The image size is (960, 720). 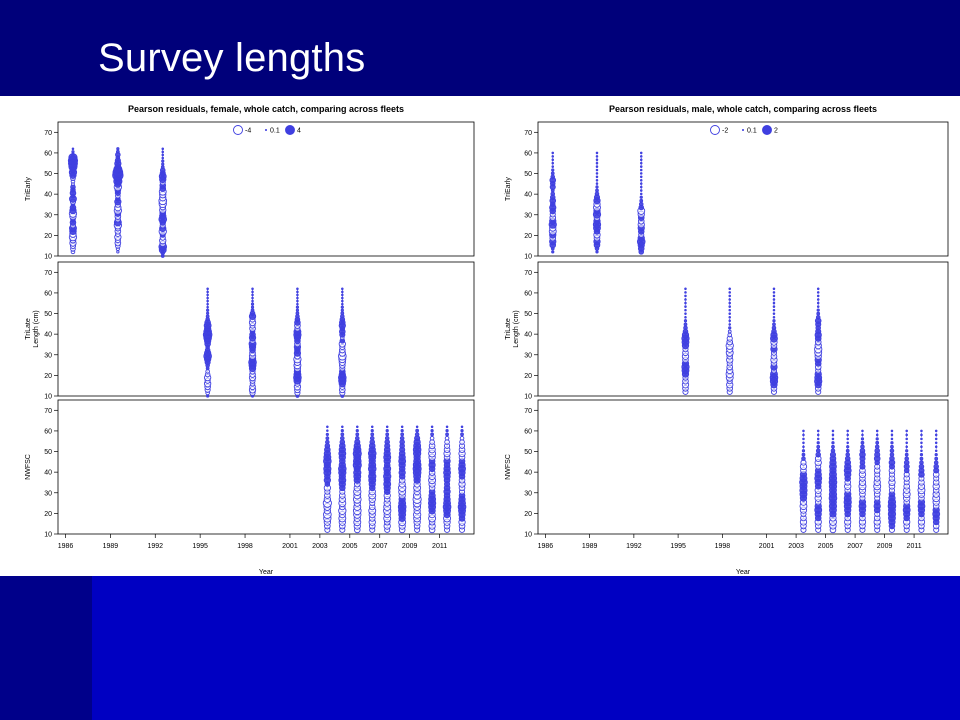 What do you see at coordinates (266, 130) in the screenshot?
I see `legend-marker-small` at bounding box center [266, 130].